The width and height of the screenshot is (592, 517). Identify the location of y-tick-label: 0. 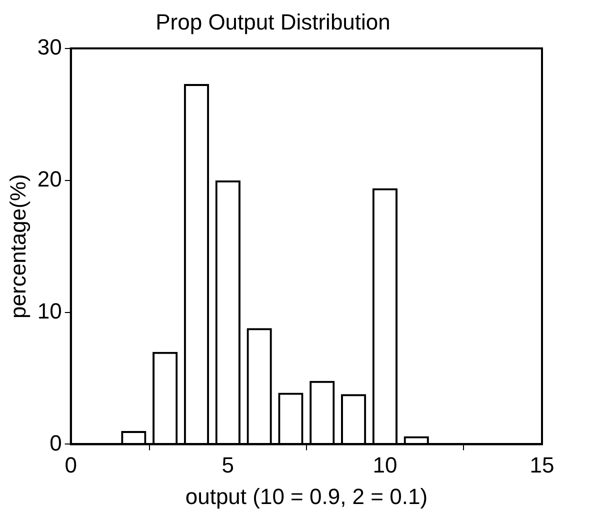
(56, 443).